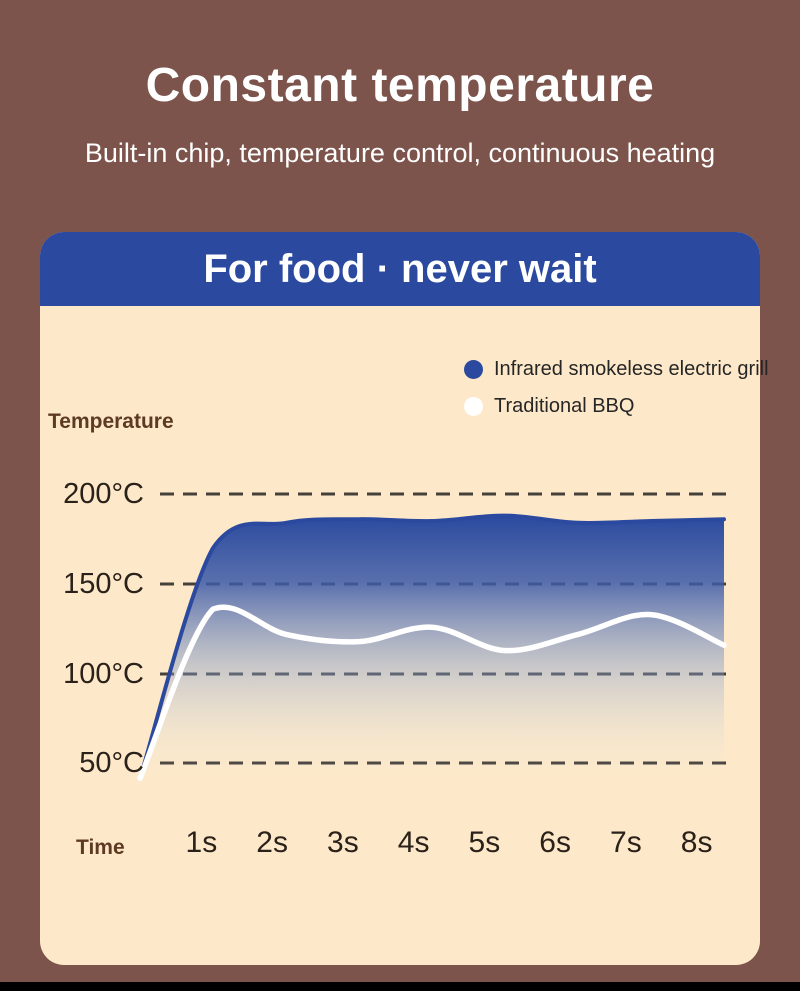 This screenshot has height=991, width=800. Describe the element at coordinates (432, 693) in the screenshot. I see `traditional-bbq-curve` at that location.